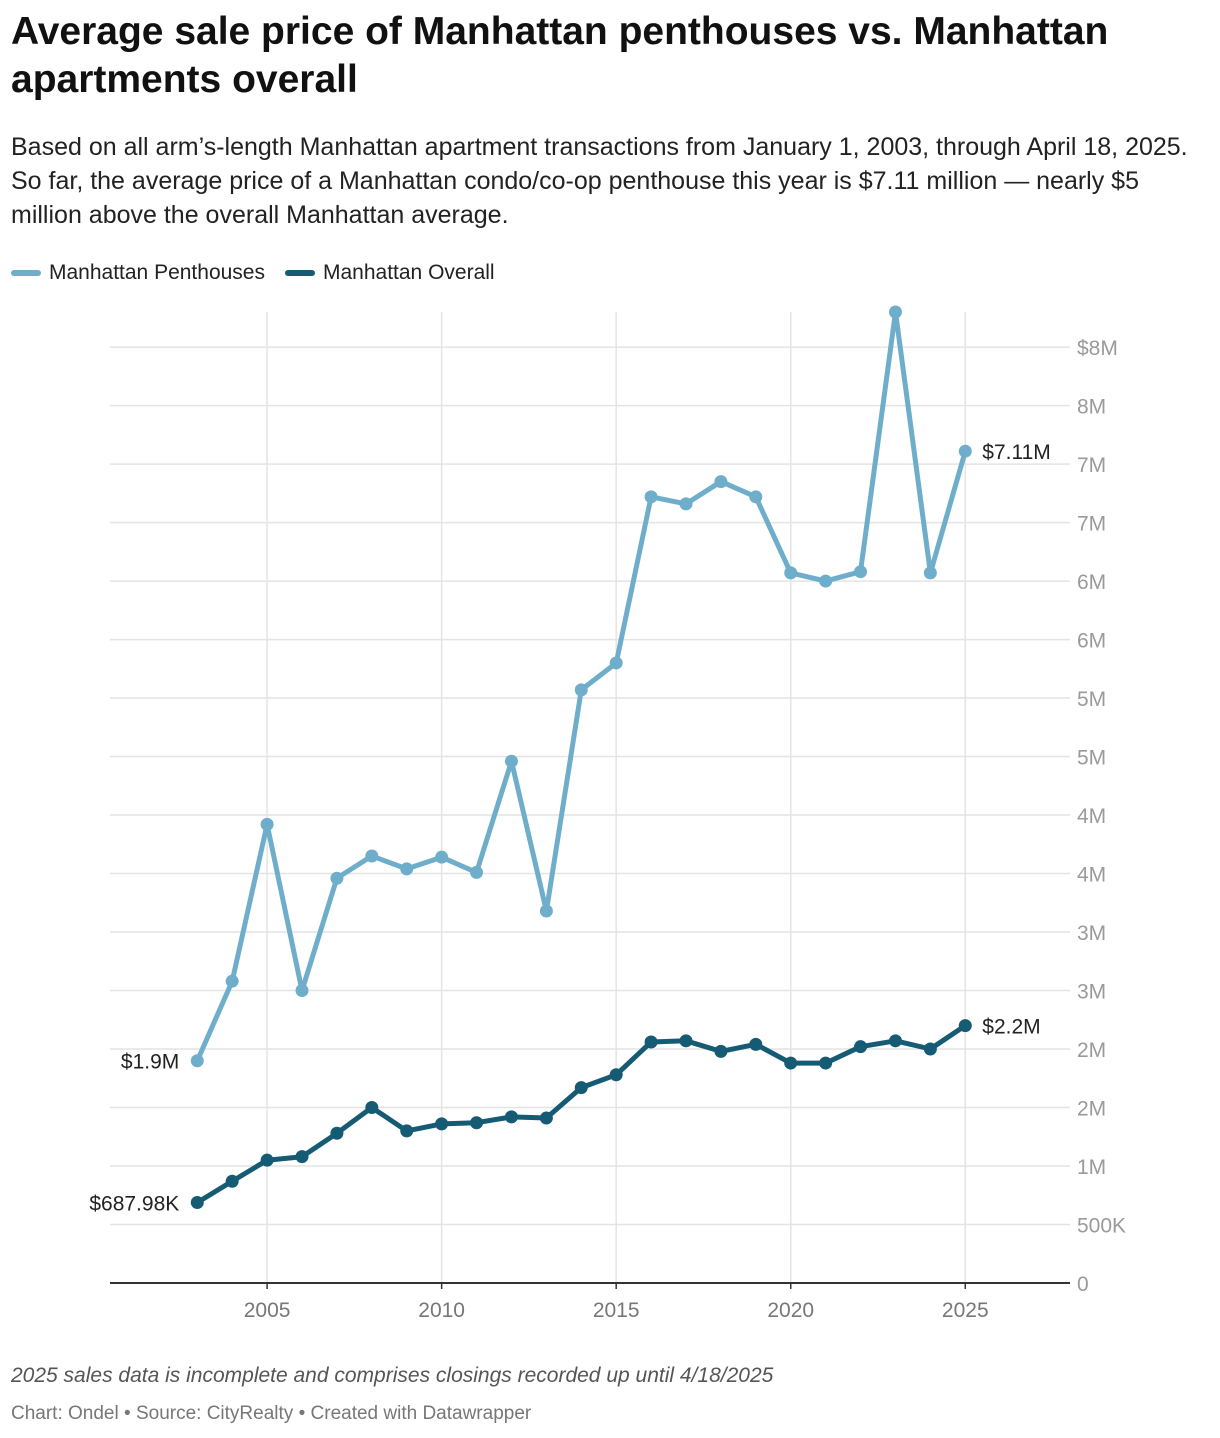  What do you see at coordinates (965, 1310) in the screenshot?
I see `x-tick-label: 2025` at bounding box center [965, 1310].